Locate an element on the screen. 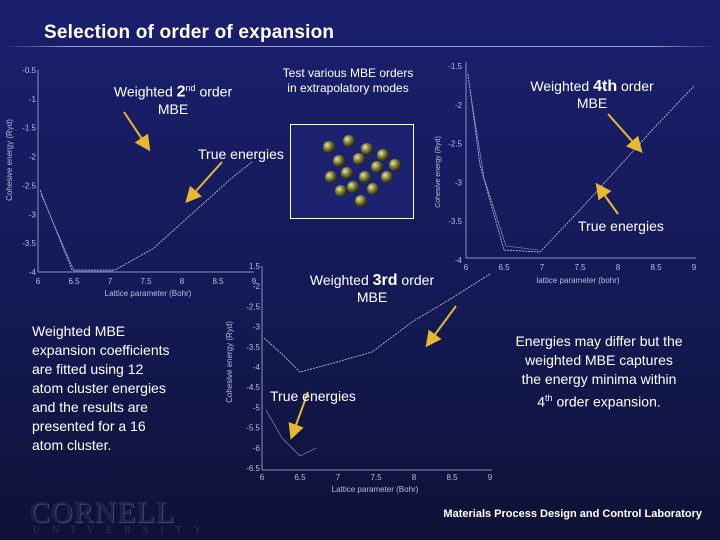  plots.plot2.yticks-tick-label: -2 is located at coordinates (459, 105).